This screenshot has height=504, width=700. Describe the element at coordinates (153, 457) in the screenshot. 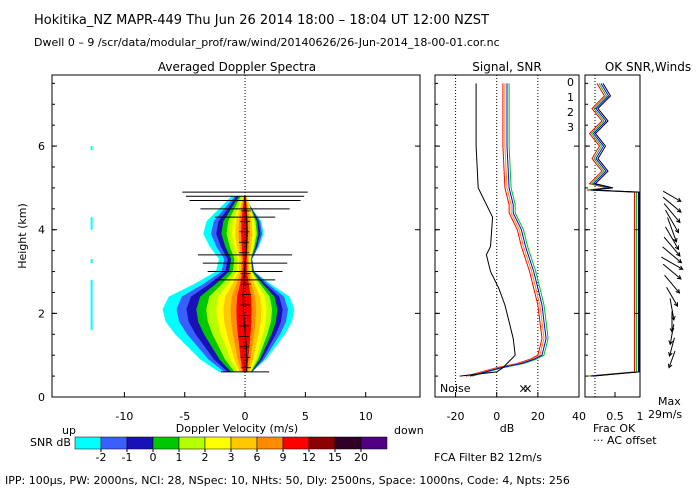

I see `colorbar-tick-label: 0` at that location.